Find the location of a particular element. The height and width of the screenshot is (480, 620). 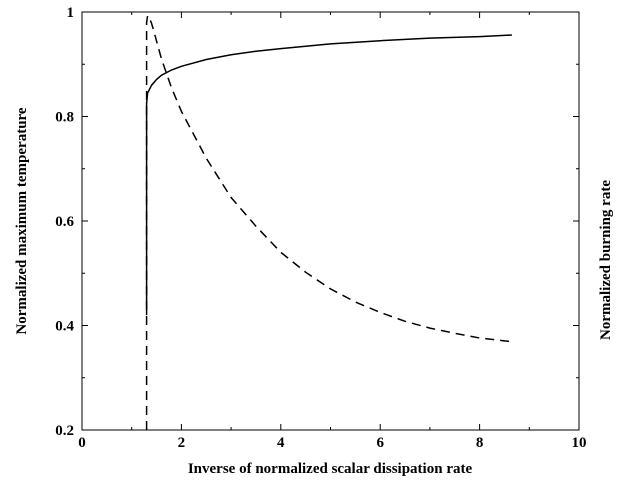

y-tick-labels: 0.2 0.4 0.6 0.8 1 is located at coordinates (64, 222).